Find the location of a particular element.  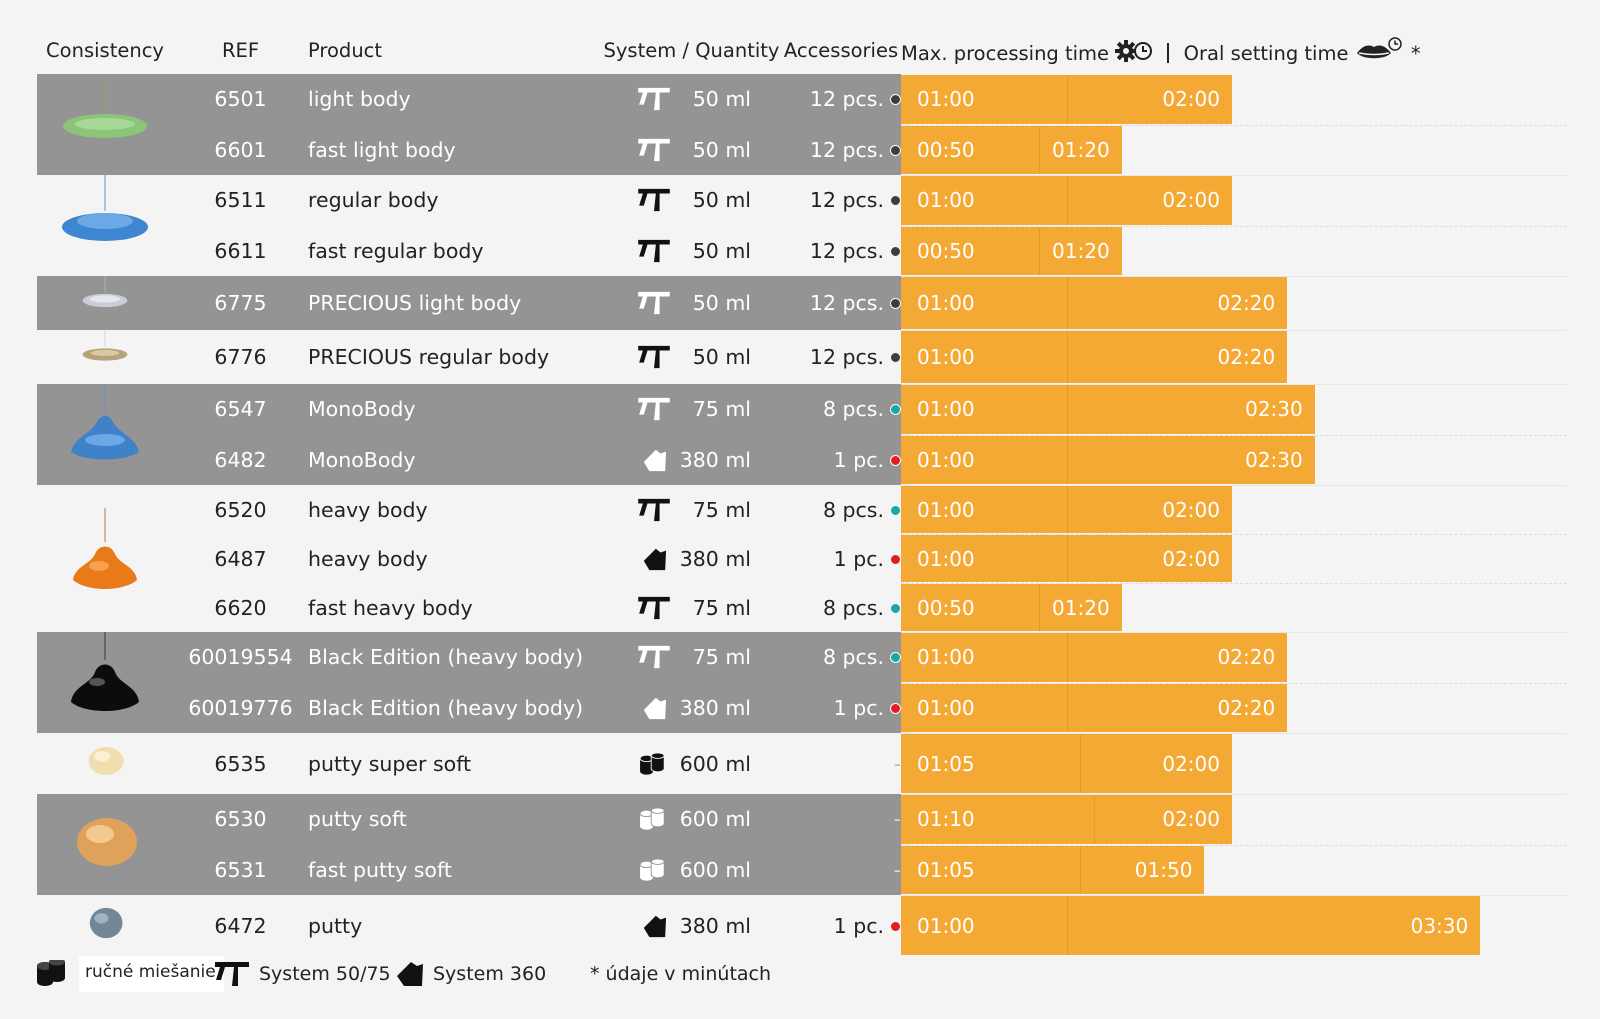

product-cell: PRECIOUS light body is located at coordinates (455, 303).